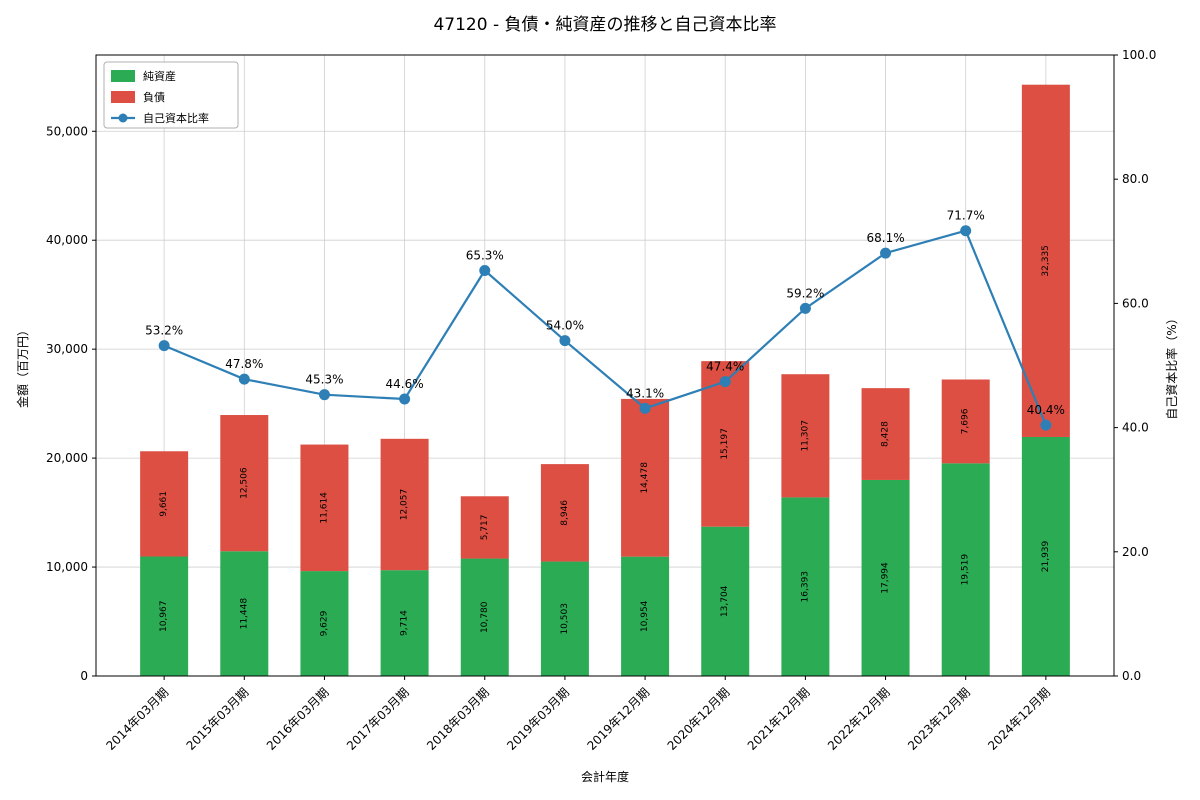 This screenshot has width=1200, height=800. I want to click on y-tick-label-right: 60.0, so click(1135, 303).